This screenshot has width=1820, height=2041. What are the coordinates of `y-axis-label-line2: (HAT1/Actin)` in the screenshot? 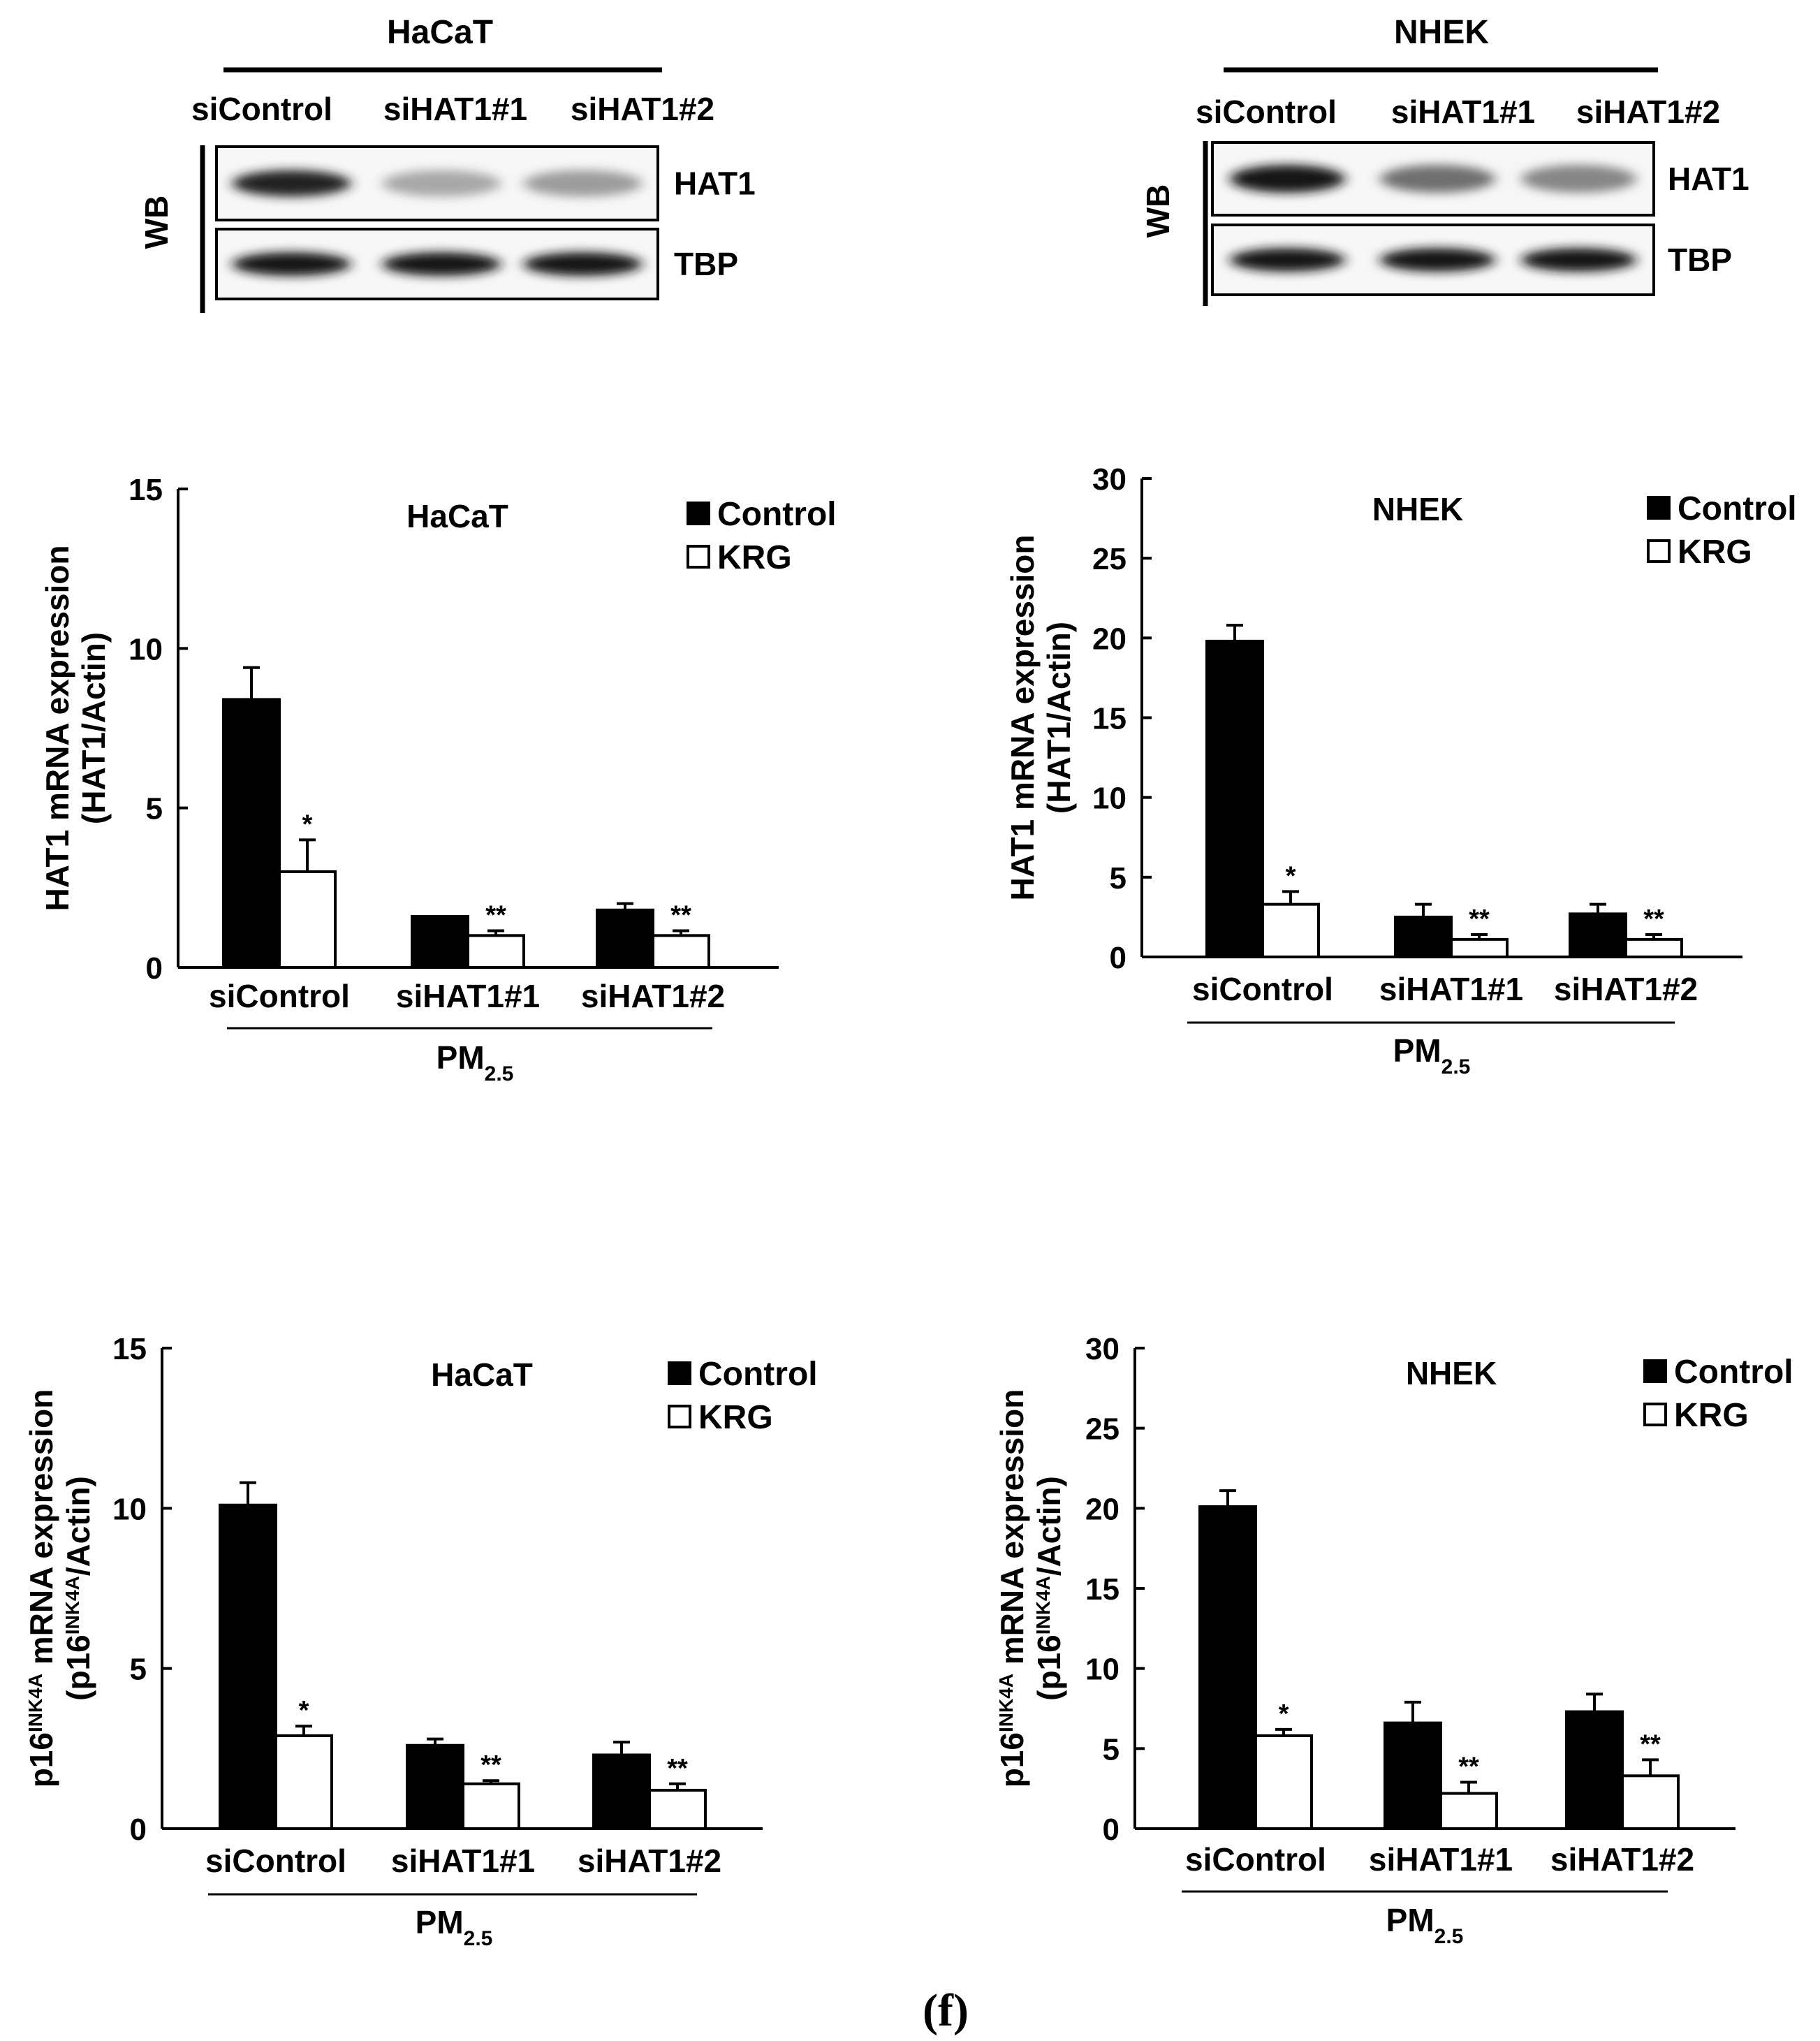 It's located at (1059, 718).